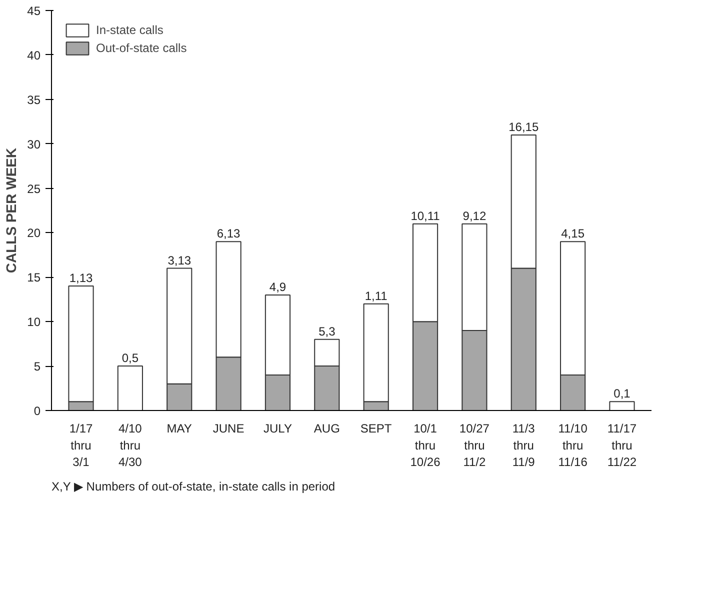 The width and height of the screenshot is (720, 613). Describe the element at coordinates (425, 215) in the screenshot. I see `annotation: 10,11` at that location.